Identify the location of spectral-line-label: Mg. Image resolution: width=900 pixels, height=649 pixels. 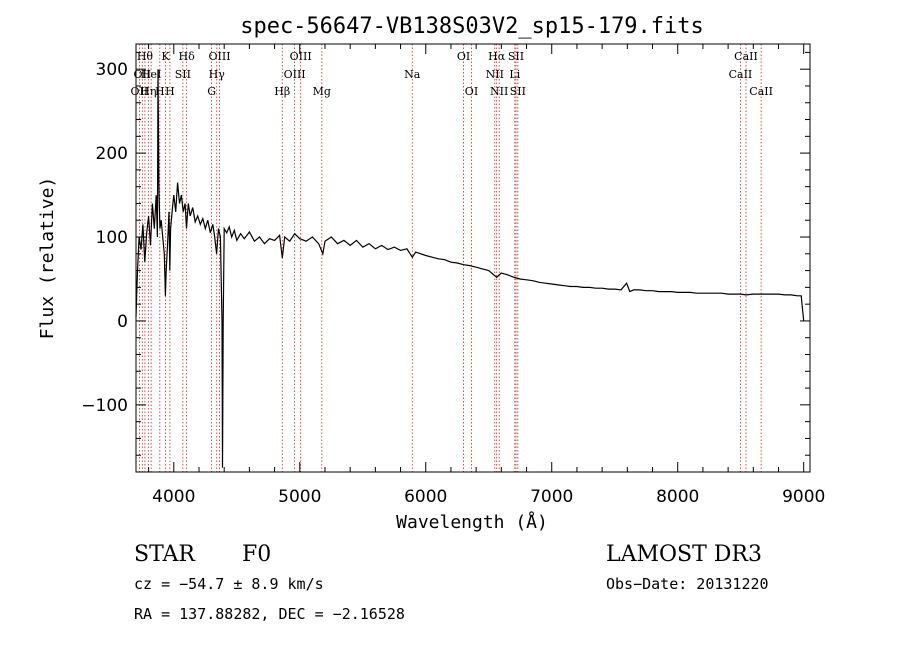
(322, 91).